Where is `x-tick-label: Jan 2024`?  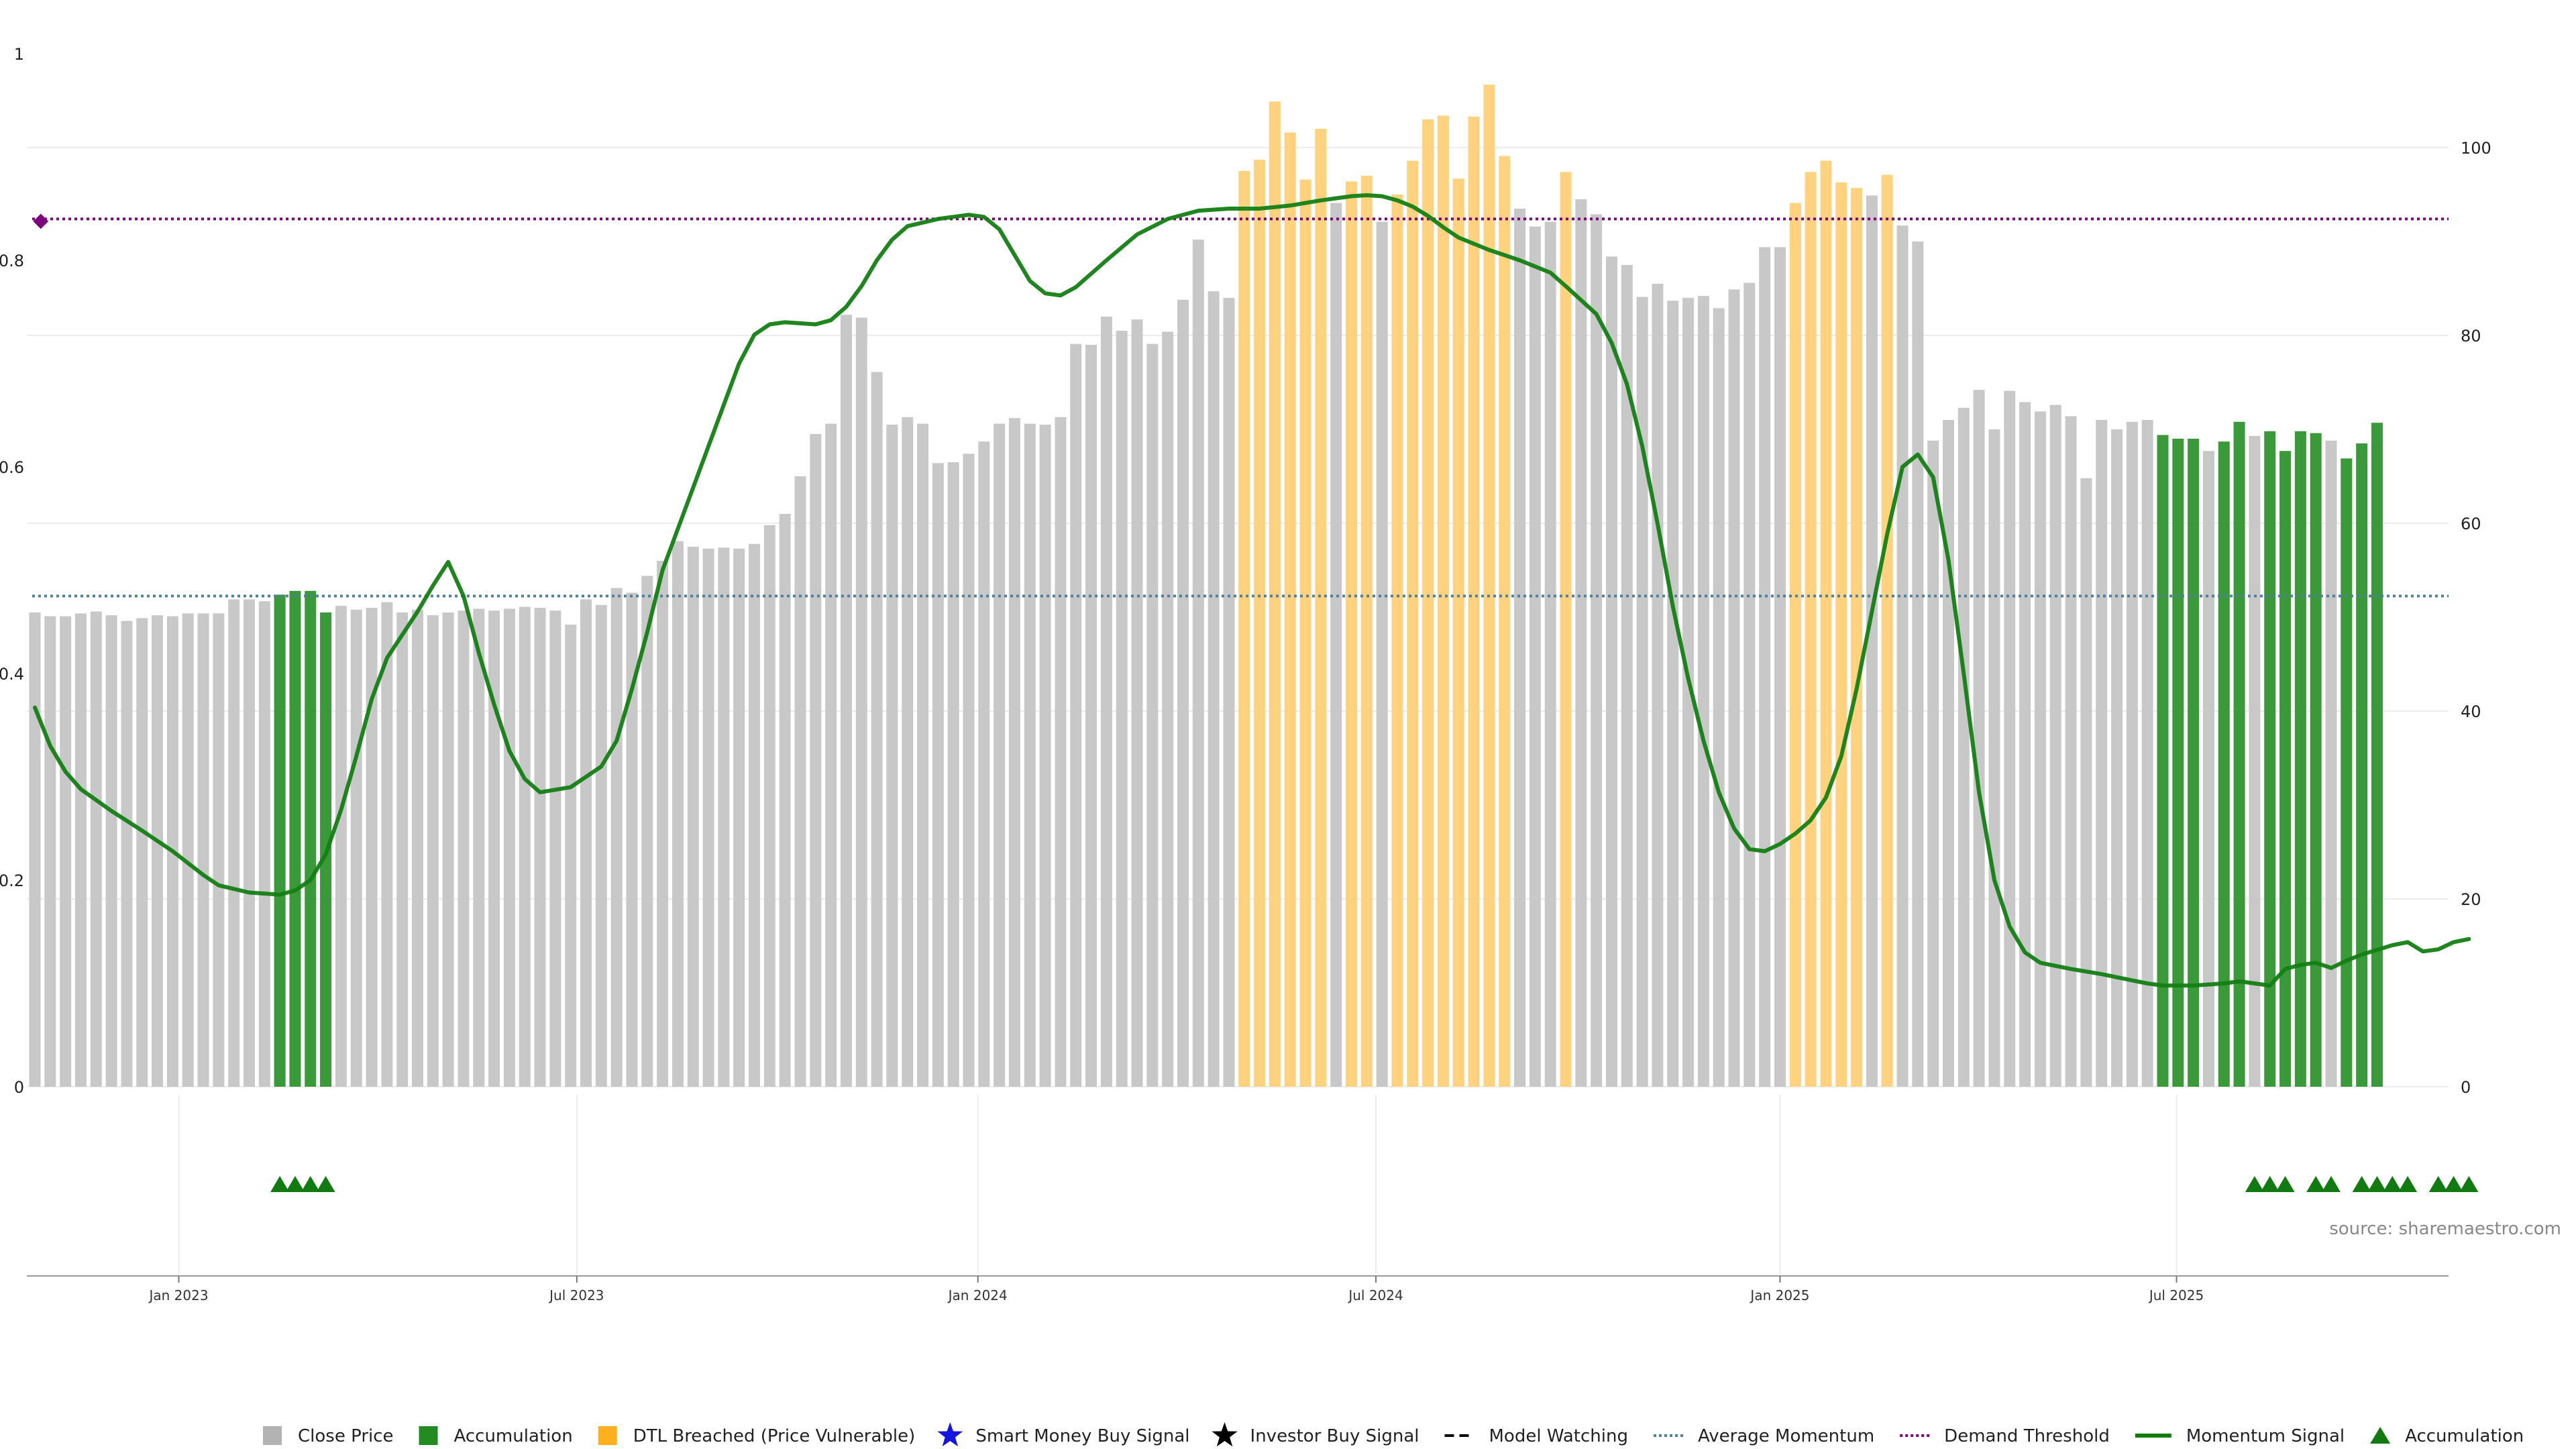 x-tick-label: Jan 2024 is located at coordinates (977, 1295).